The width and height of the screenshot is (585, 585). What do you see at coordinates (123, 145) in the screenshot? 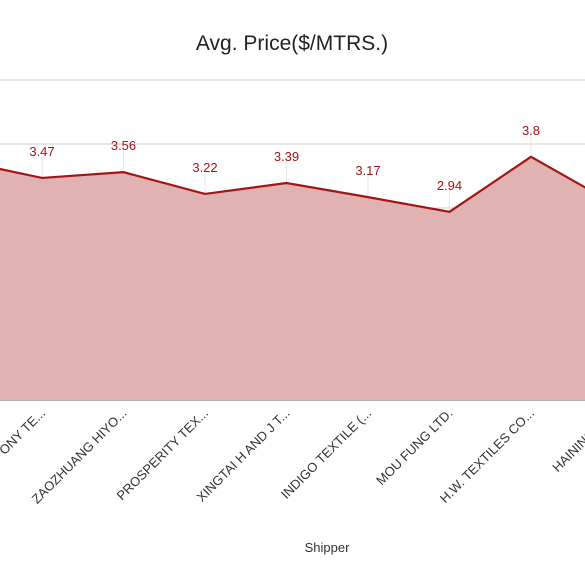
I see `data-label: 3.56` at bounding box center [123, 145].